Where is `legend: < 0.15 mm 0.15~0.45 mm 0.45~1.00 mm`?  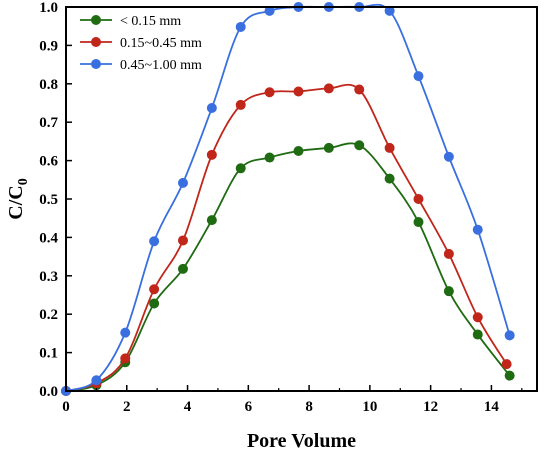 legend: < 0.15 mm 0.15~0.45 mm 0.45~1.00 mm is located at coordinates (141, 43).